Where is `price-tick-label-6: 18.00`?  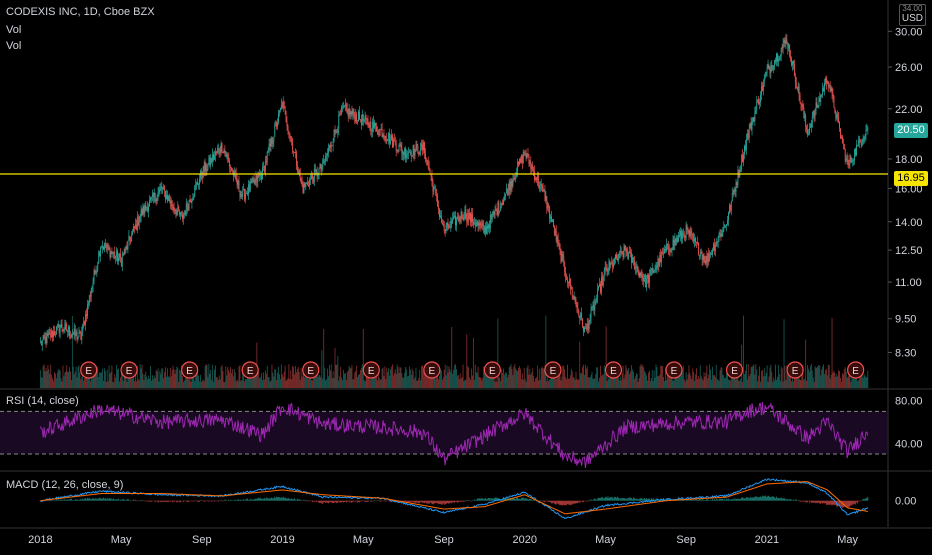 price-tick-label-6: 18.00 is located at coordinates (909, 160).